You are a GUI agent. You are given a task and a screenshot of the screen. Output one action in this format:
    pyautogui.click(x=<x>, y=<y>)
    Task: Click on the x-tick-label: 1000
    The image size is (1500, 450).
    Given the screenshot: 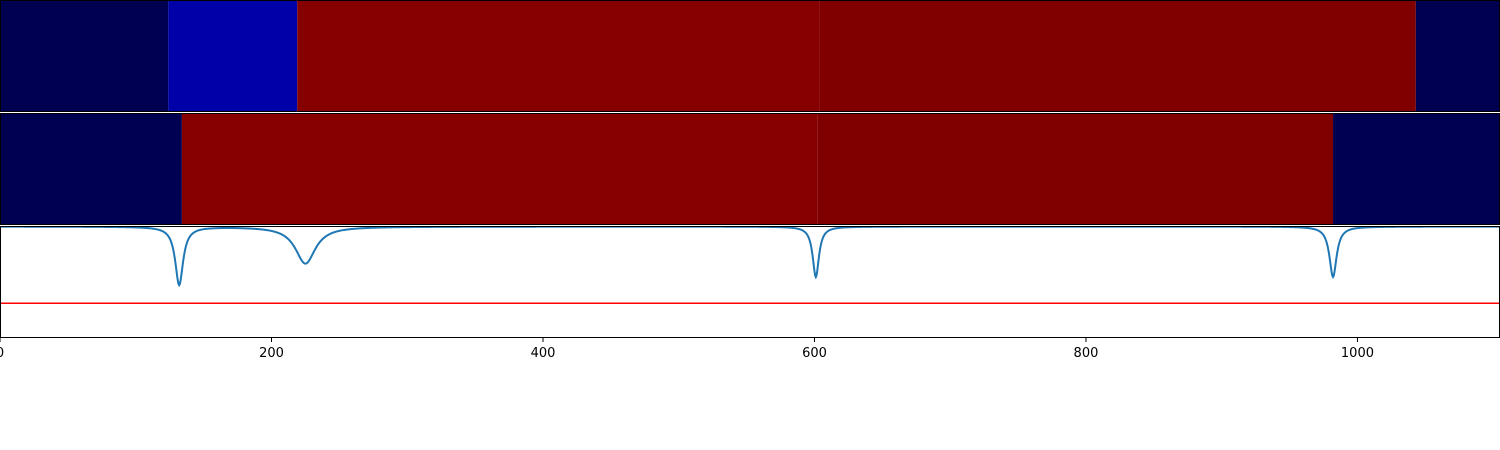 What is the action you would take?
    pyautogui.click(x=1357, y=353)
    